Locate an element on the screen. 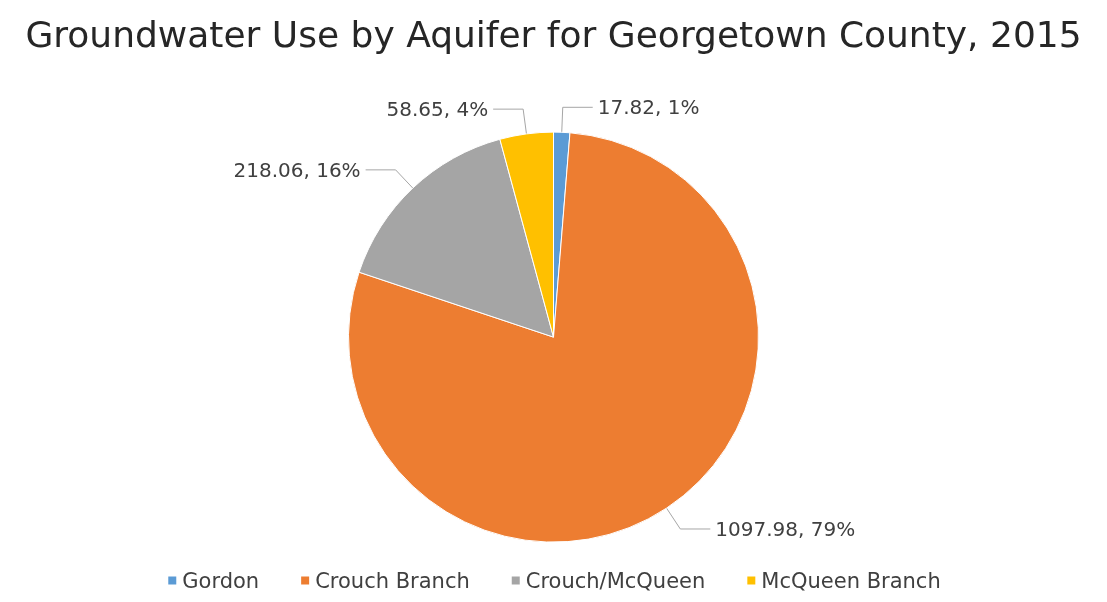  data-label: 17.82, 1% is located at coordinates (648, 107).